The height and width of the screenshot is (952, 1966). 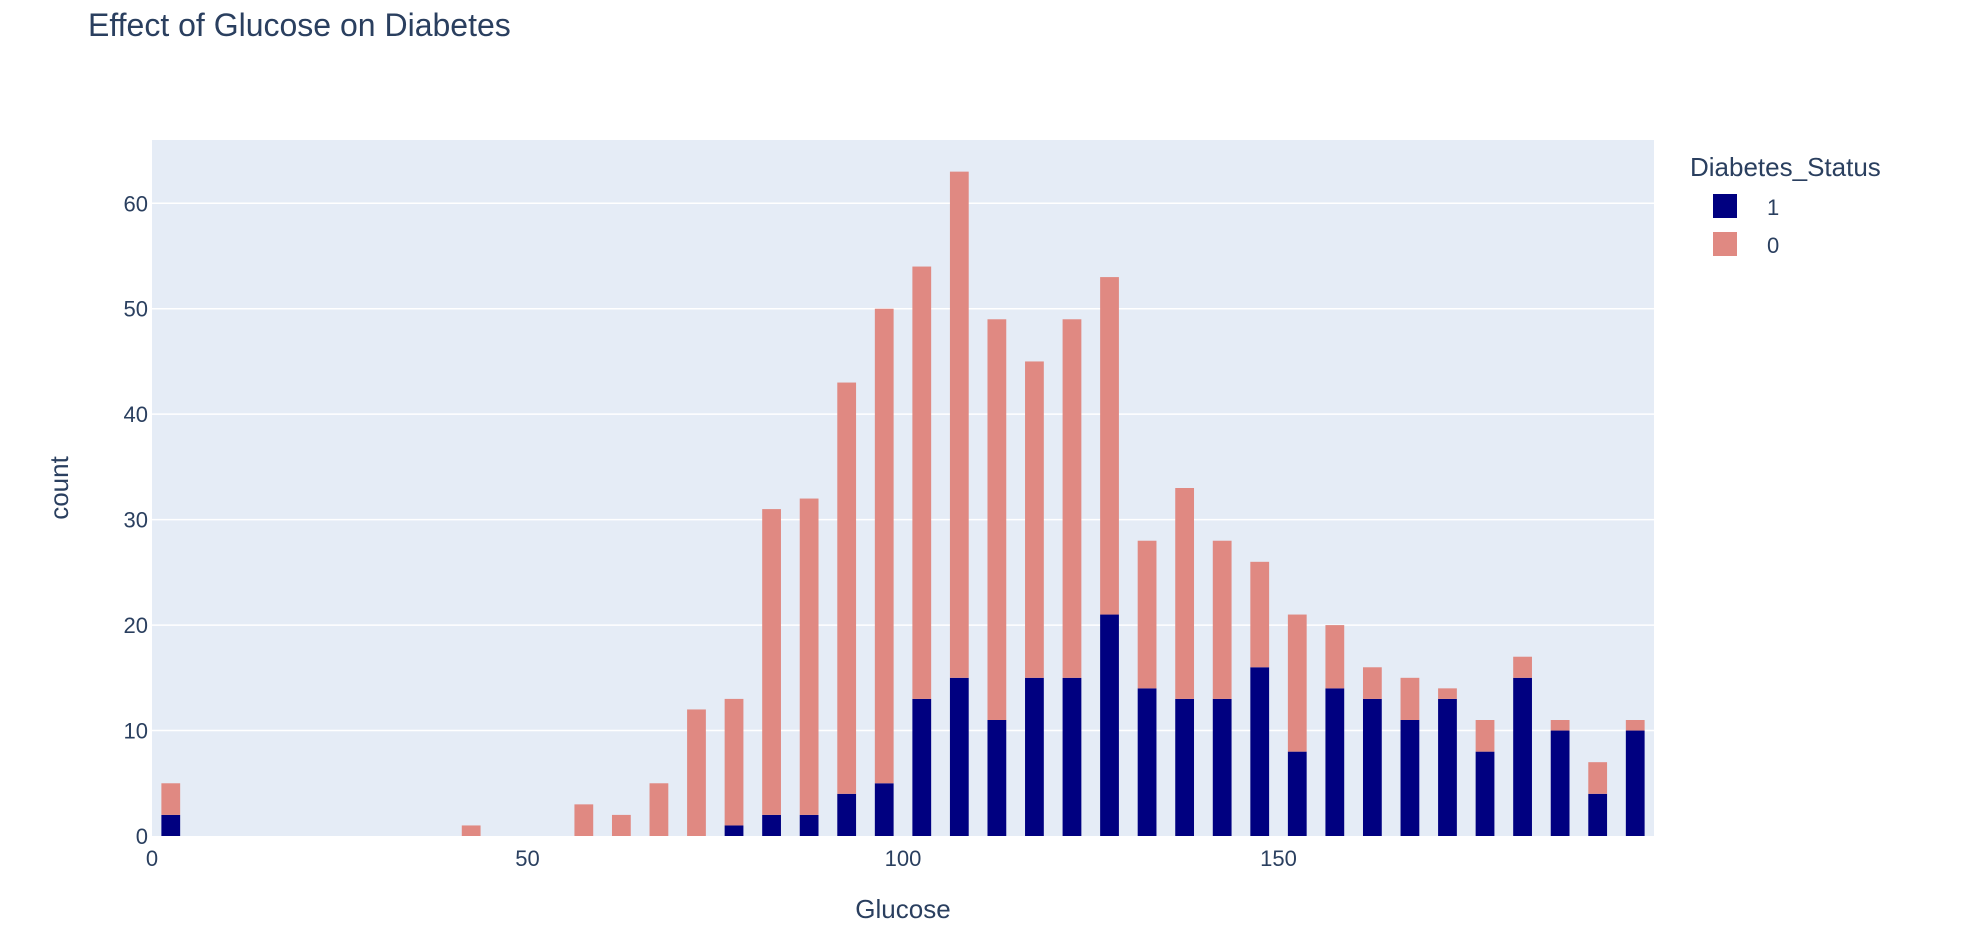 I want to click on x-tick-label: 0, so click(x=152, y=858).